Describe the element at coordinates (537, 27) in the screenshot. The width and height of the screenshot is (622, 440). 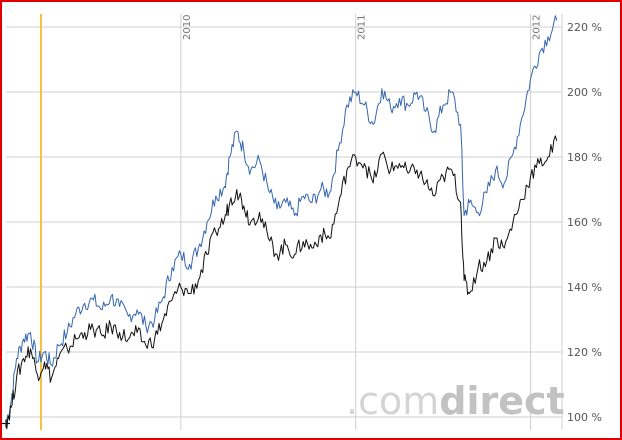
I see `year-label: 2012` at that location.